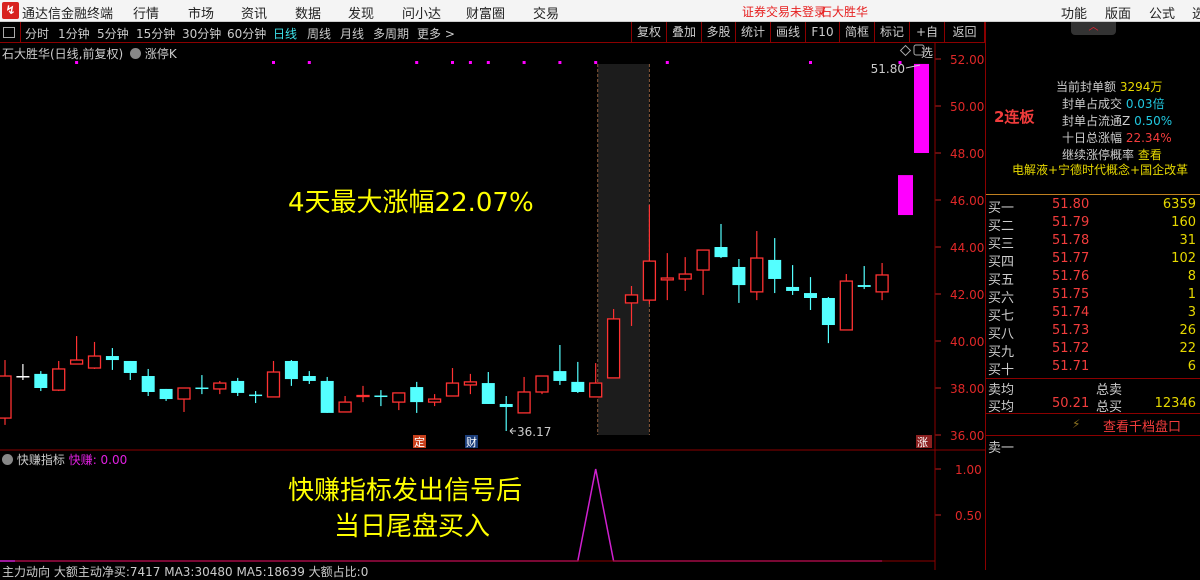 Image resolution: width=1200 pixels, height=580 pixels. What do you see at coordinates (1118, 14) in the screenshot?
I see `menu-banmian: 版面` at bounding box center [1118, 14].